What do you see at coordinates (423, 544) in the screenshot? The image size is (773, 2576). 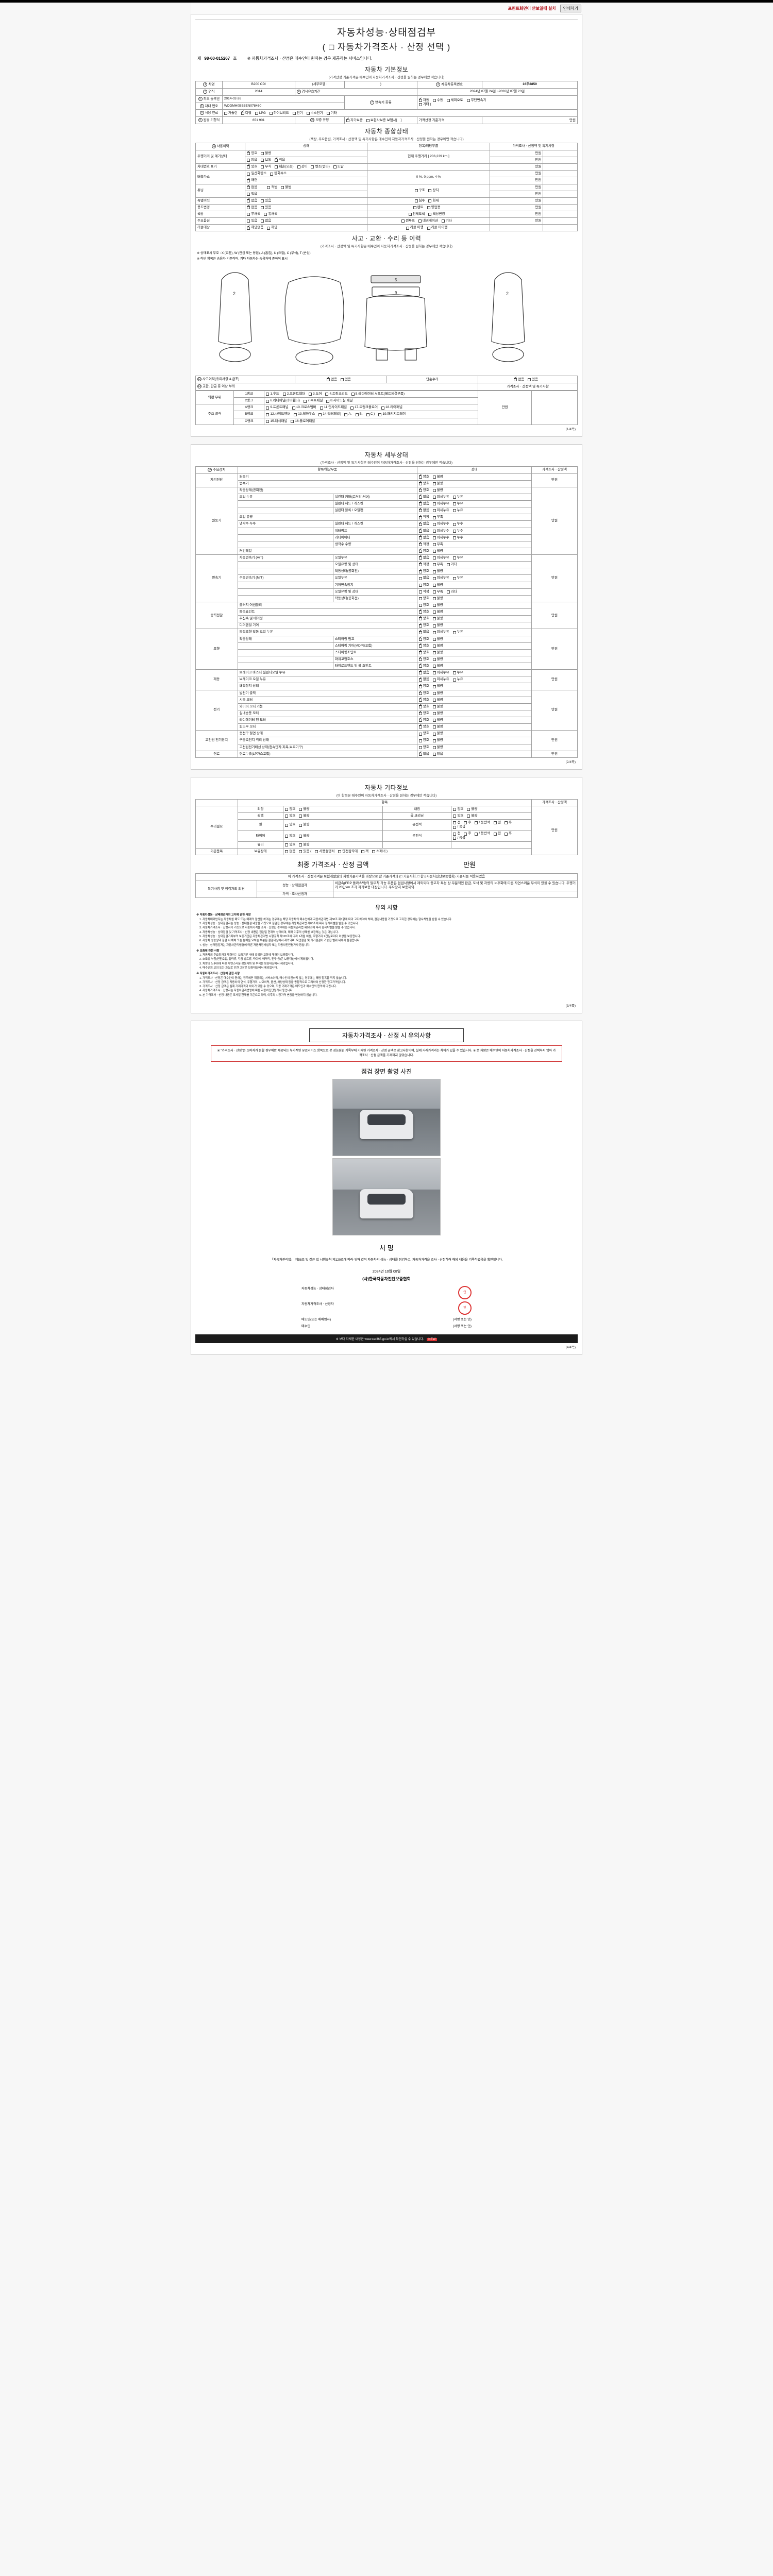 I see `detail-state-option: 적정` at bounding box center [423, 544].